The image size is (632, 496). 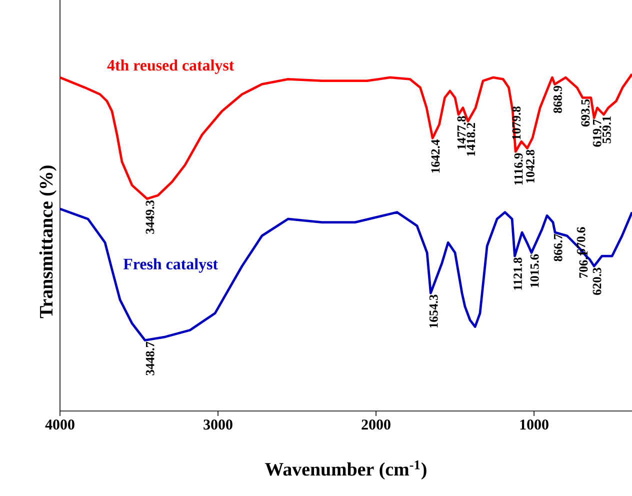 I want to click on annotation: 1042.8, so click(x=530, y=166).